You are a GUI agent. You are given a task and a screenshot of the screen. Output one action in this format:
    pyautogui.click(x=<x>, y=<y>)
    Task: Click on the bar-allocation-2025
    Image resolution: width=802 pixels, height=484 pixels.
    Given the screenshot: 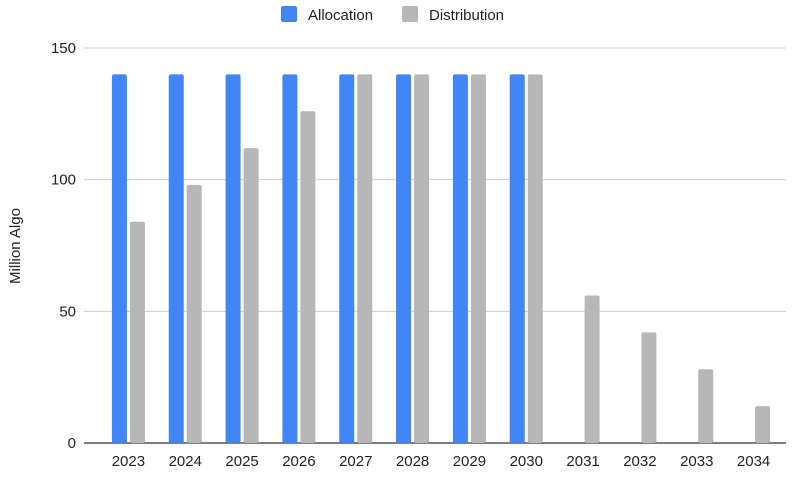 What is the action you would take?
    pyautogui.click(x=233, y=258)
    